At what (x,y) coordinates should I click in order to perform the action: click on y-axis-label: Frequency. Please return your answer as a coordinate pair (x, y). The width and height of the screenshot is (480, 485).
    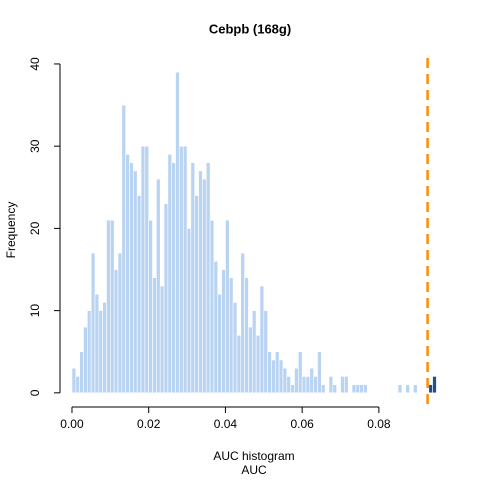
    Looking at the image, I should click on (11, 230).